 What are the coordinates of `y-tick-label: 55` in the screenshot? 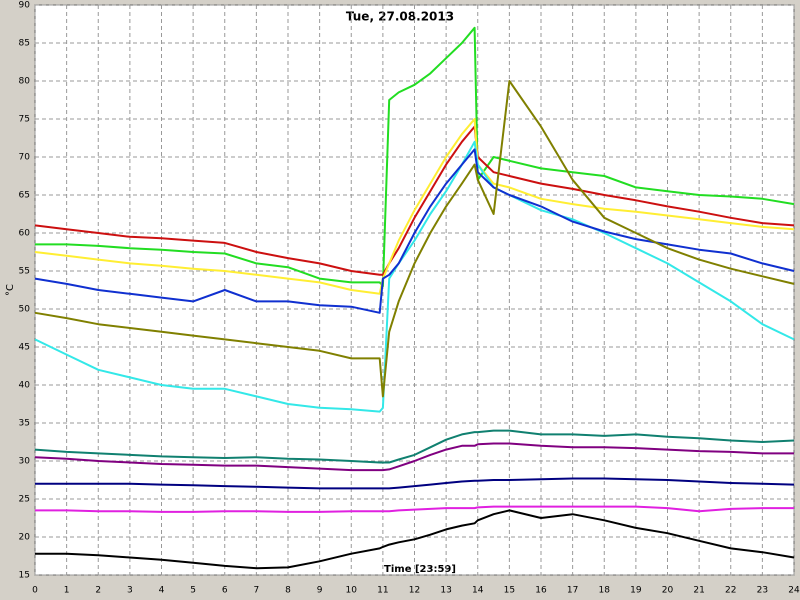 It's located at (24, 272).